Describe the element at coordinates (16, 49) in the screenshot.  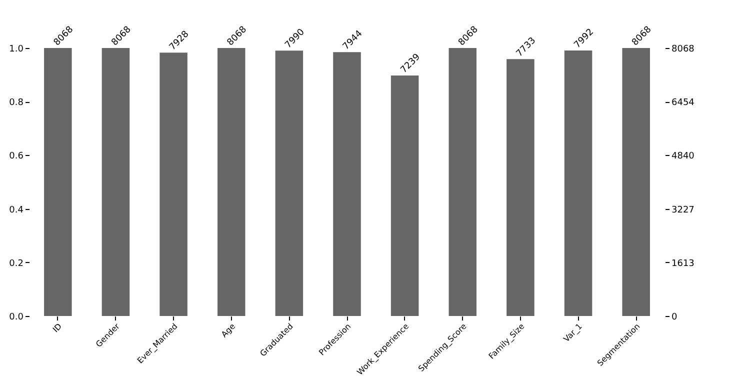
I see `y-tick-label: 1.0` at that location.